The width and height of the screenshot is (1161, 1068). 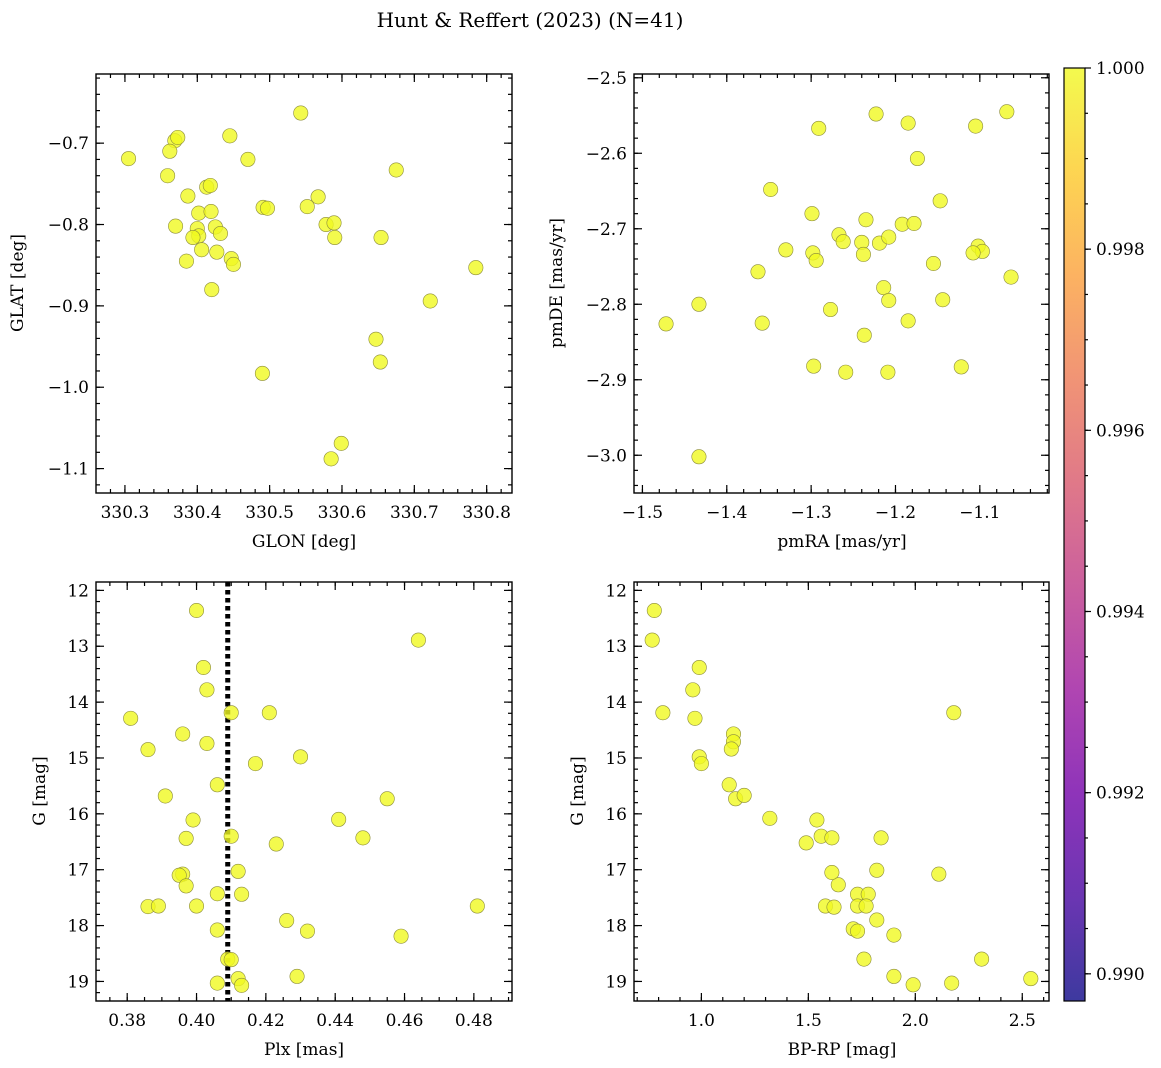 What do you see at coordinates (68, 388) in the screenshot?
I see `y-tick-label: −1.0` at bounding box center [68, 388].